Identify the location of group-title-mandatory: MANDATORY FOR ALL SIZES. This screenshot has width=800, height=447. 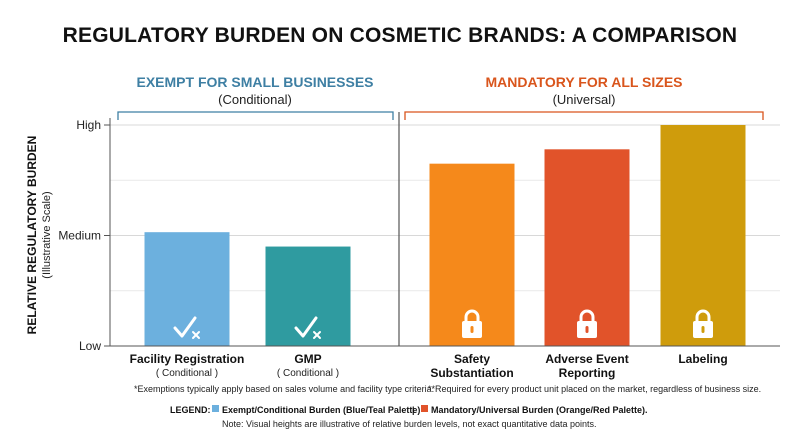
(583, 82).